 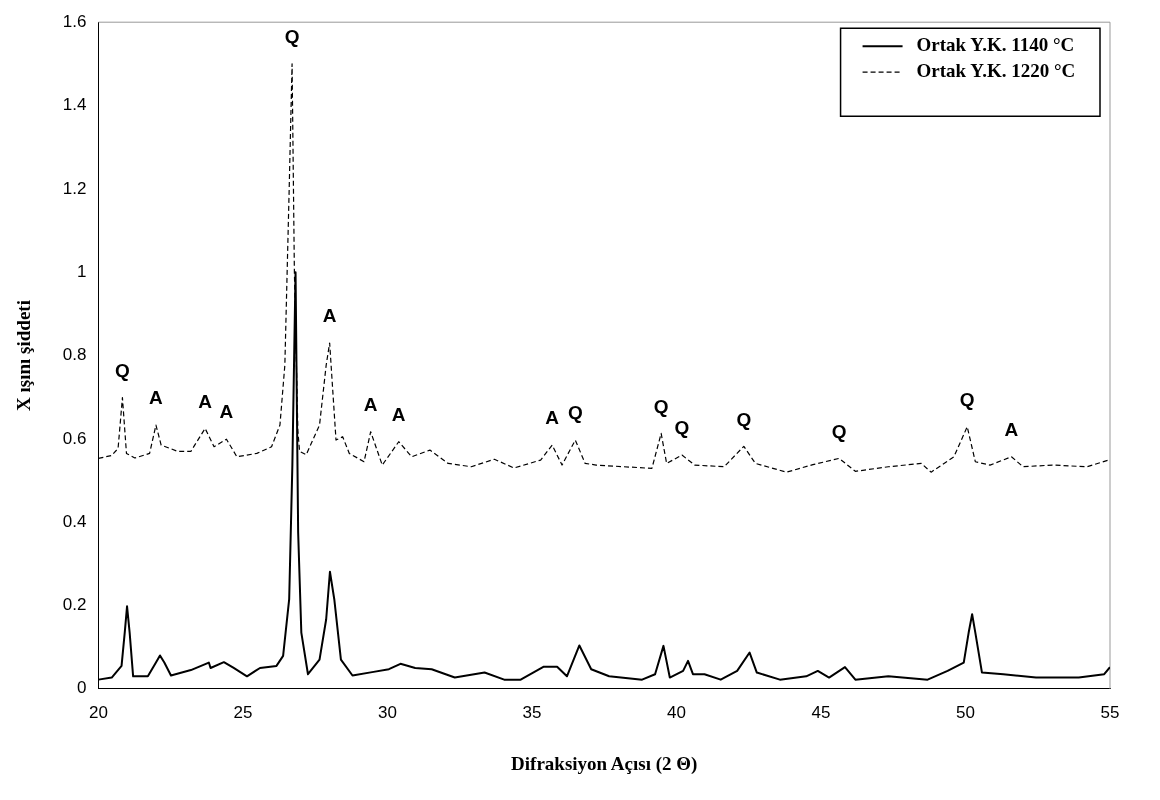 What do you see at coordinates (74, 438) in the screenshot?
I see `y-tick-label: 0.6` at bounding box center [74, 438].